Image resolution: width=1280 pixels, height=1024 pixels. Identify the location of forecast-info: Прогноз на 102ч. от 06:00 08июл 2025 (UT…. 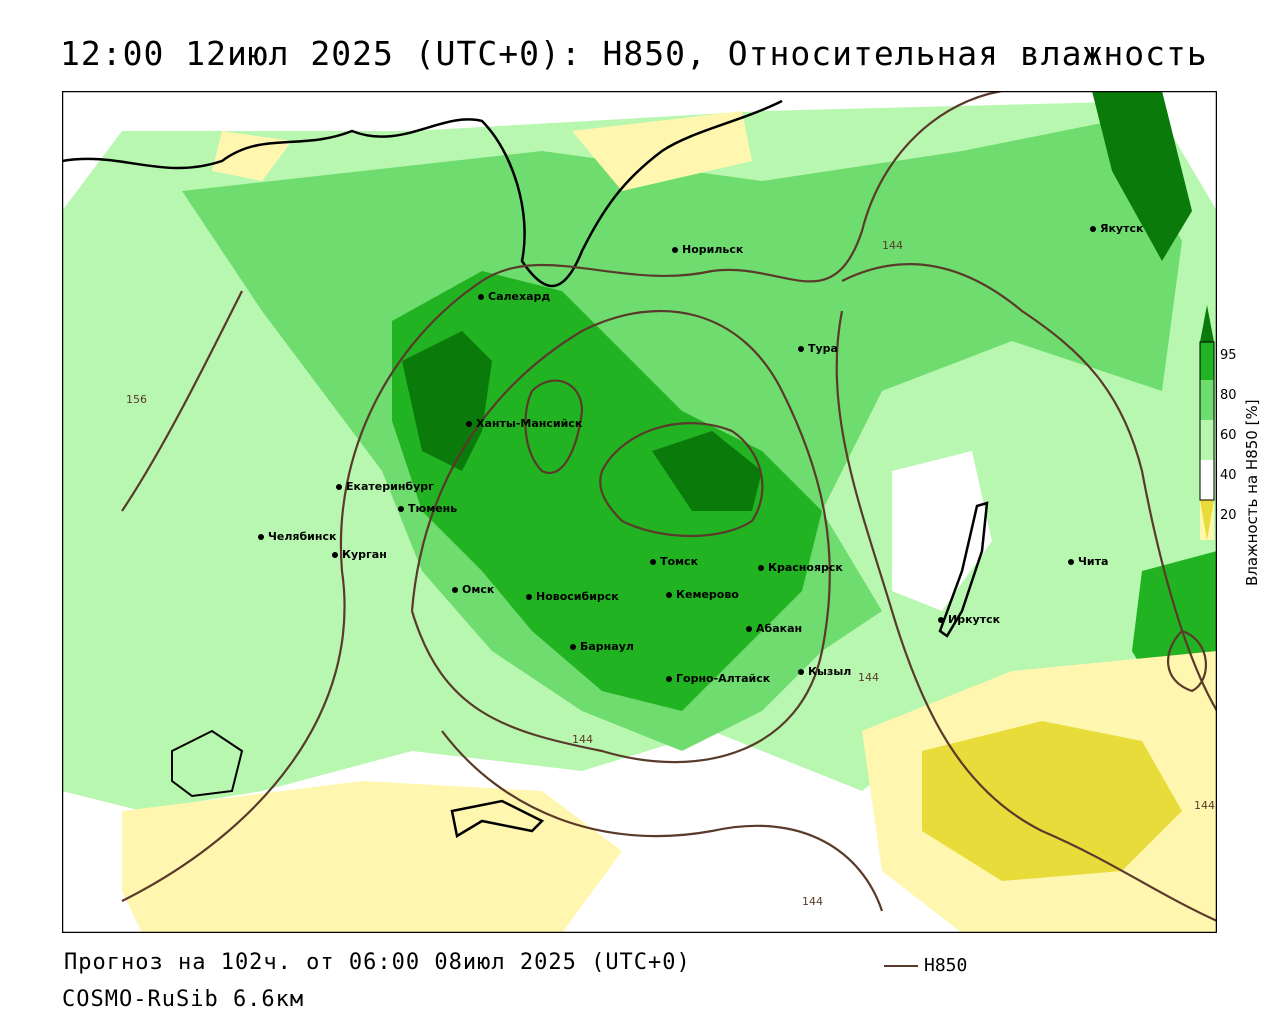
(377, 962).